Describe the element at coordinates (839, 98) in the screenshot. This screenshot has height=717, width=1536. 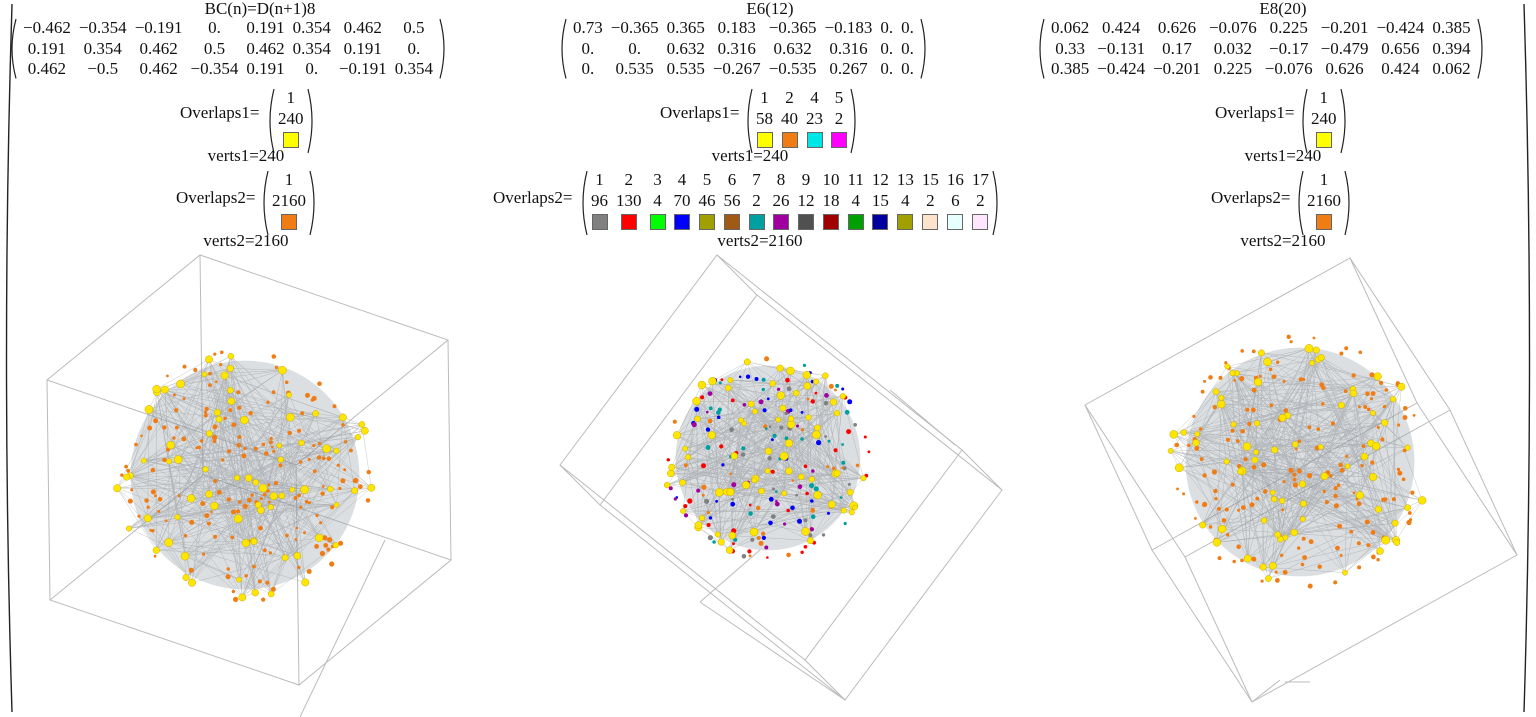
I see `overlap-id: 5` at that location.